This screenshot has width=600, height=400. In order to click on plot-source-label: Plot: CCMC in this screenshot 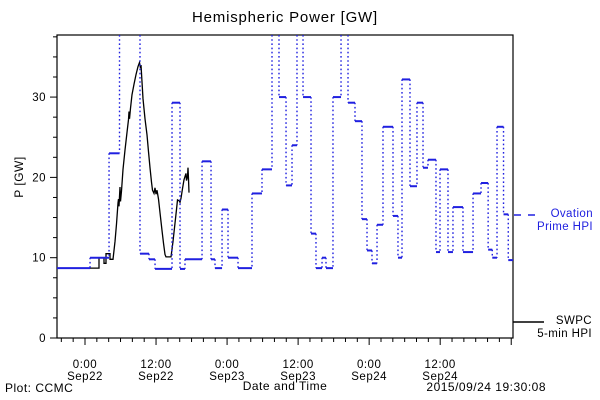, I will do `click(39, 388)`.